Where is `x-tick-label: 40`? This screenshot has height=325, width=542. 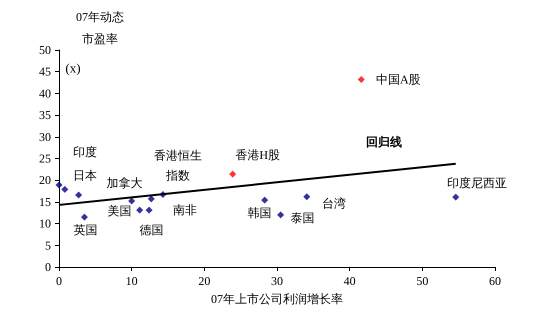 x-tick-label: 40 is located at coordinates (350, 281).